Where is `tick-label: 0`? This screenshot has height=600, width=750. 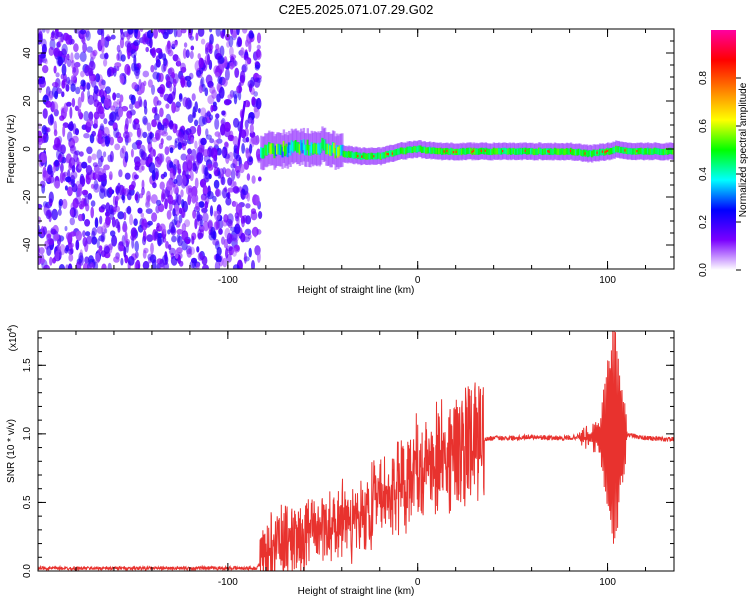
tick-label: 0 is located at coordinates (27, 149).